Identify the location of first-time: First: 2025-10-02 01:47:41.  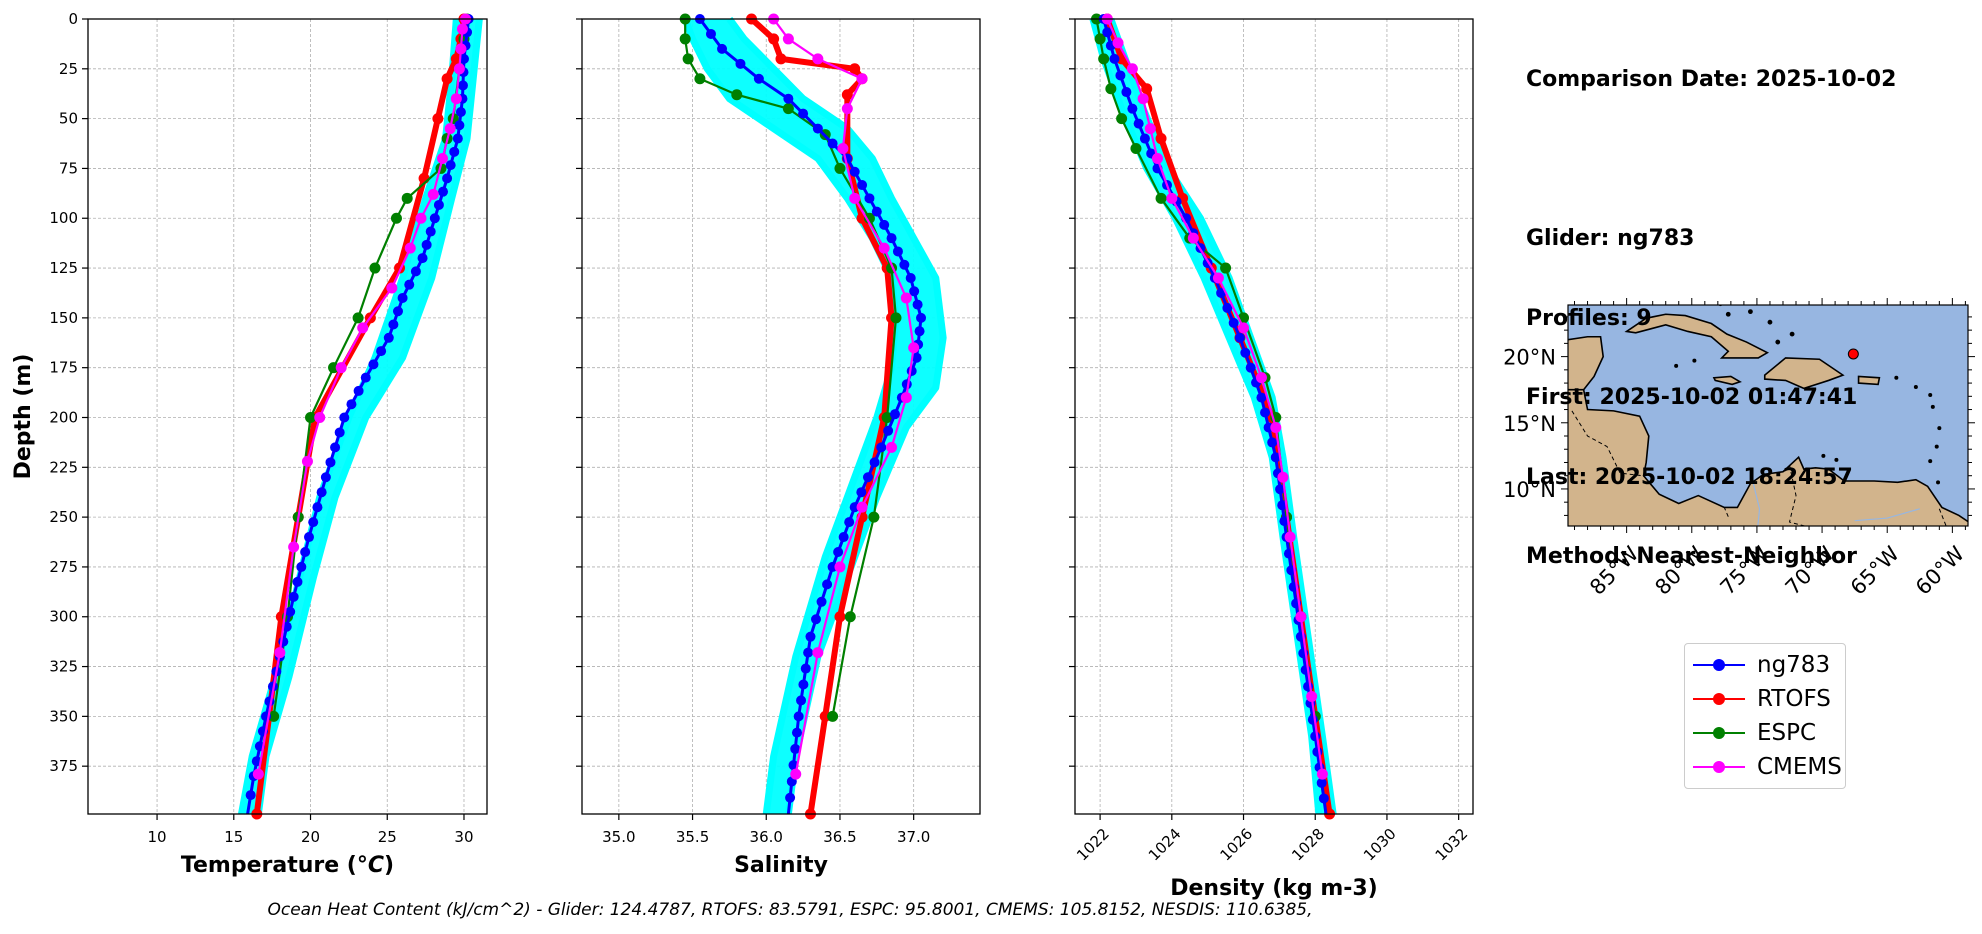
(1692, 397).